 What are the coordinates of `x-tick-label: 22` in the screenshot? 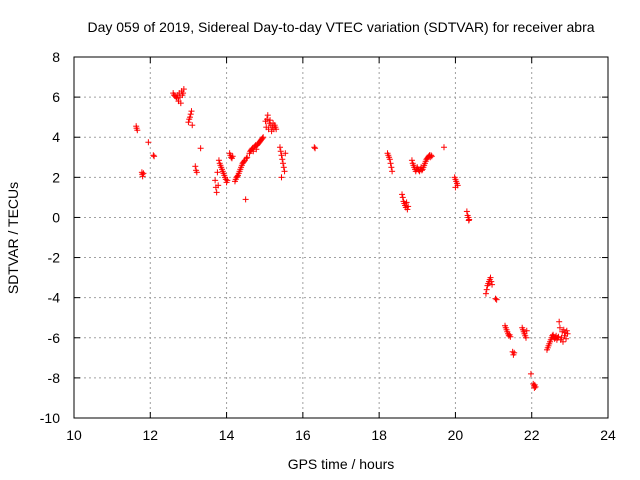 It's located at (532, 435).